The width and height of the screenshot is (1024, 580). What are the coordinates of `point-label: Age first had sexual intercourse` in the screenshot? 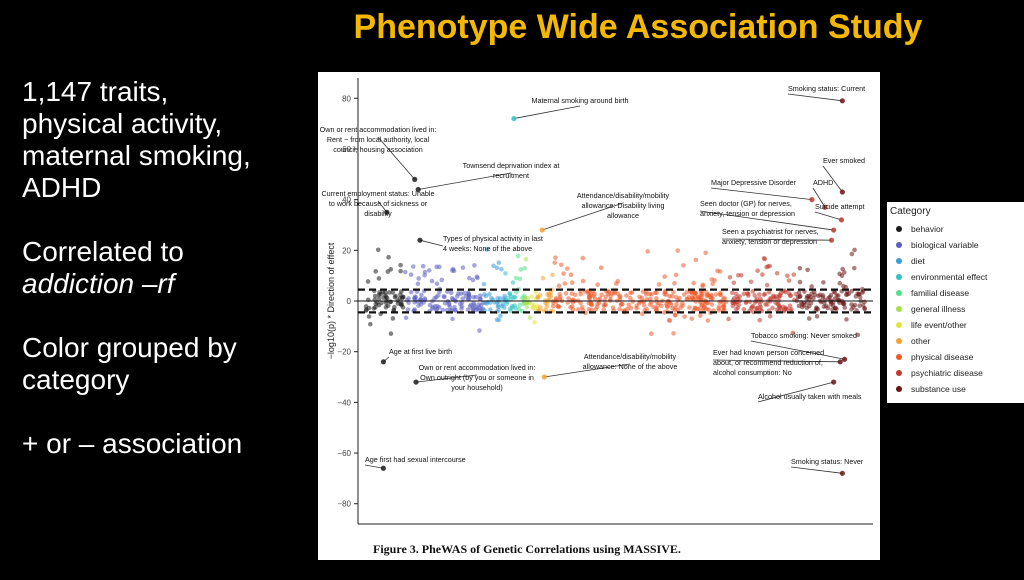 It's located at (415, 459).